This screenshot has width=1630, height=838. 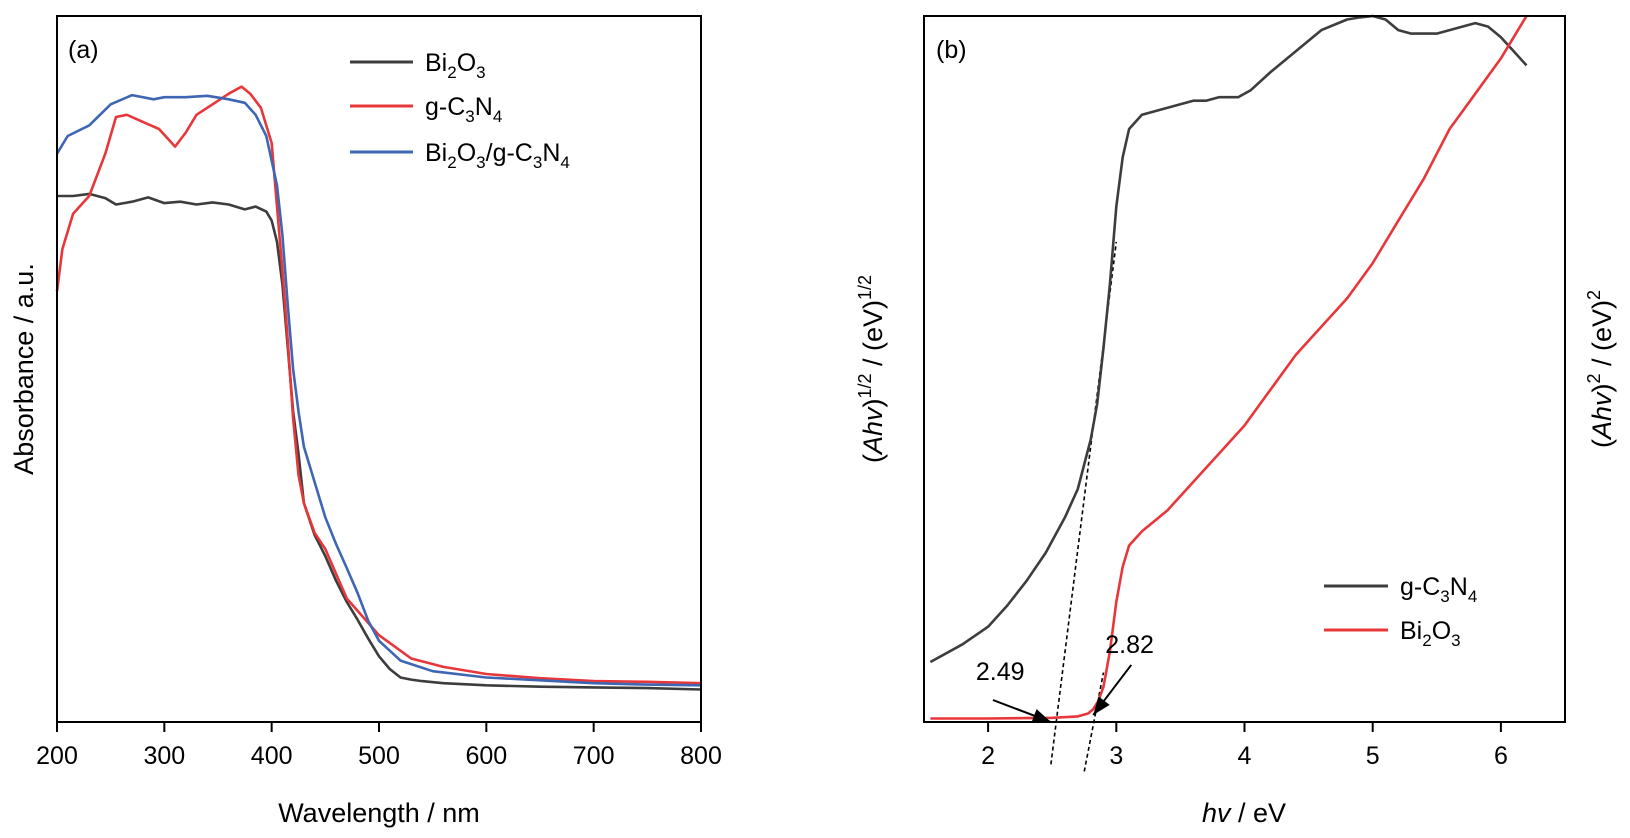 I want to click on a-legend-label: Bi2O3, so click(x=455, y=65).